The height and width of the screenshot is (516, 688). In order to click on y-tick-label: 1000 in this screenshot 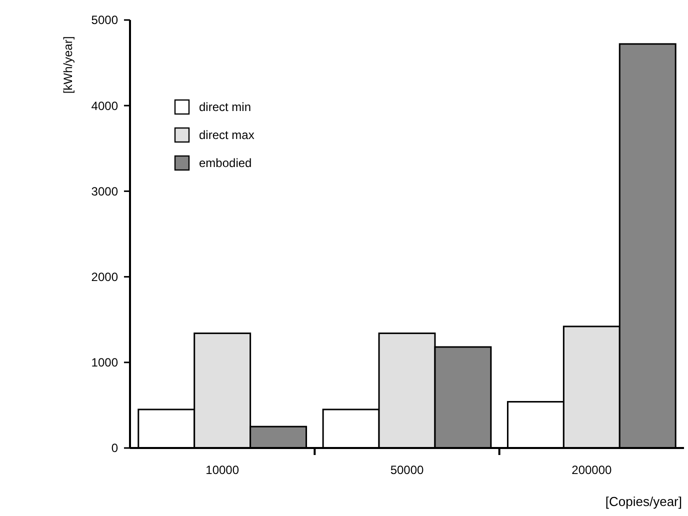, I will do `click(104, 363)`.